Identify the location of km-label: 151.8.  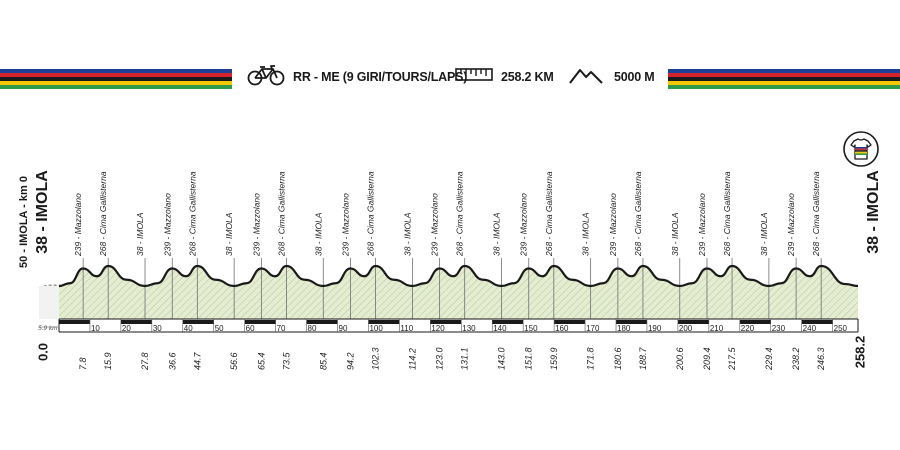
(529, 358).